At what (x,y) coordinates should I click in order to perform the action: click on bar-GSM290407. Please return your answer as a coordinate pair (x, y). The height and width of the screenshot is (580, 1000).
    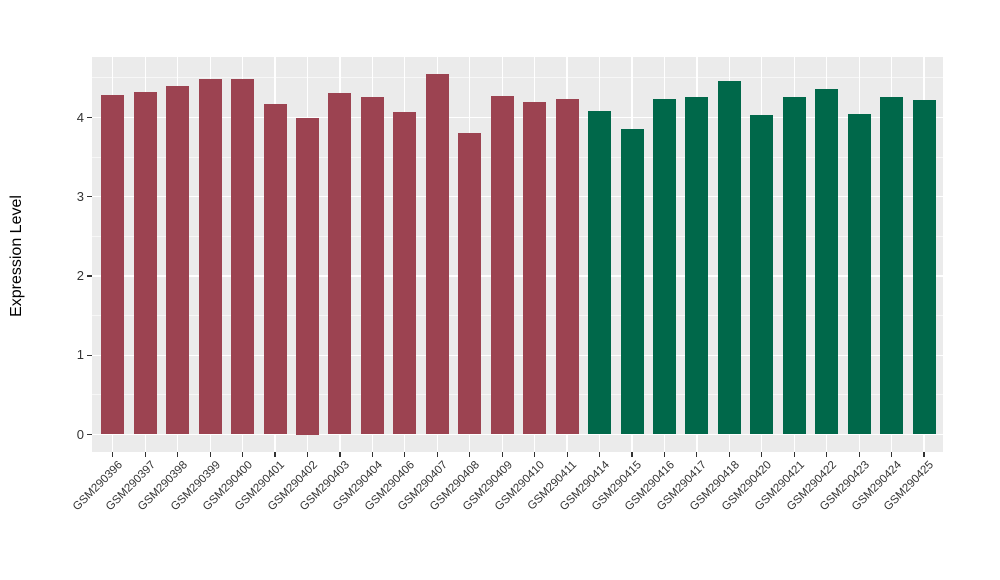
    Looking at the image, I should click on (437, 254).